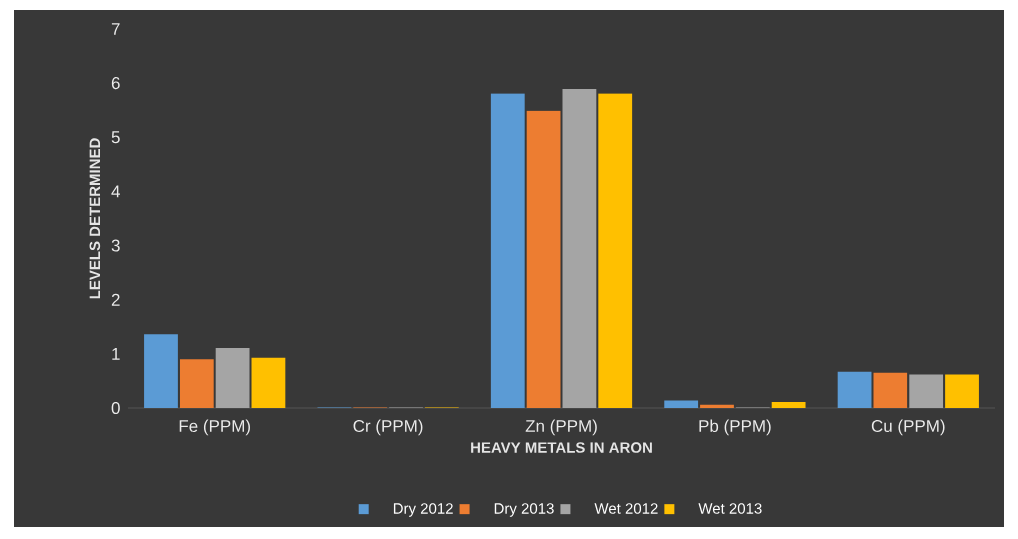 The image size is (1018, 539). I want to click on x-axis-title: HEAVY METALS IN ARON, so click(561, 447).